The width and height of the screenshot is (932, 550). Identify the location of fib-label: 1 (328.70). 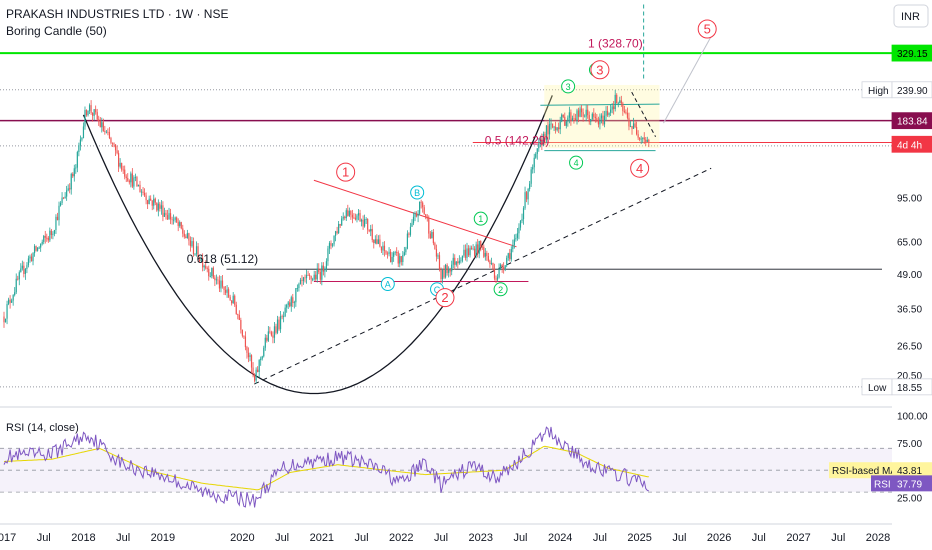
(615, 44).